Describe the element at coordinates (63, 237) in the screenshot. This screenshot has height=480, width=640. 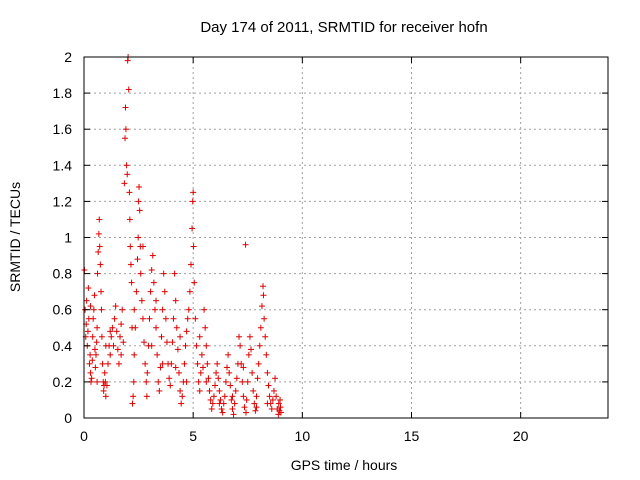
I see `y-tick-labels: 0 0.2 0.4 0.6 0.8 1 1.2 1.4 1.6 1.8 2` at that location.